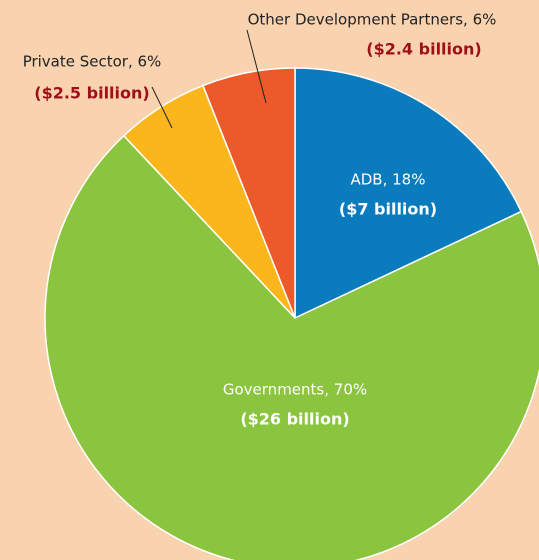 This screenshot has height=560, width=539. What do you see at coordinates (248, 193) in the screenshot?
I see `pie-slice` at bounding box center [248, 193].